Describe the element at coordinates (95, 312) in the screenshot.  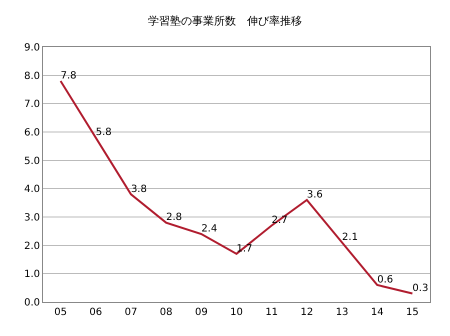
I see `x-tick-label: 06` at that location.